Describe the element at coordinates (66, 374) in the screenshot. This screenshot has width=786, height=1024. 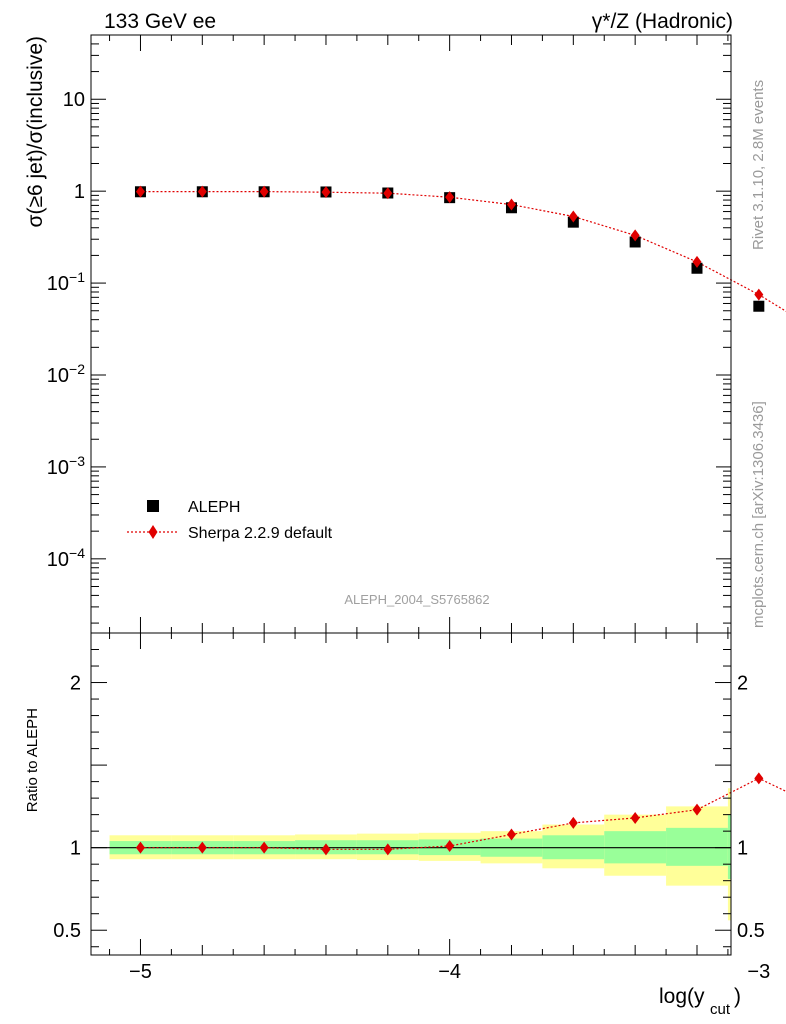
I see `y-tick-label: 10⁻²` at that location.